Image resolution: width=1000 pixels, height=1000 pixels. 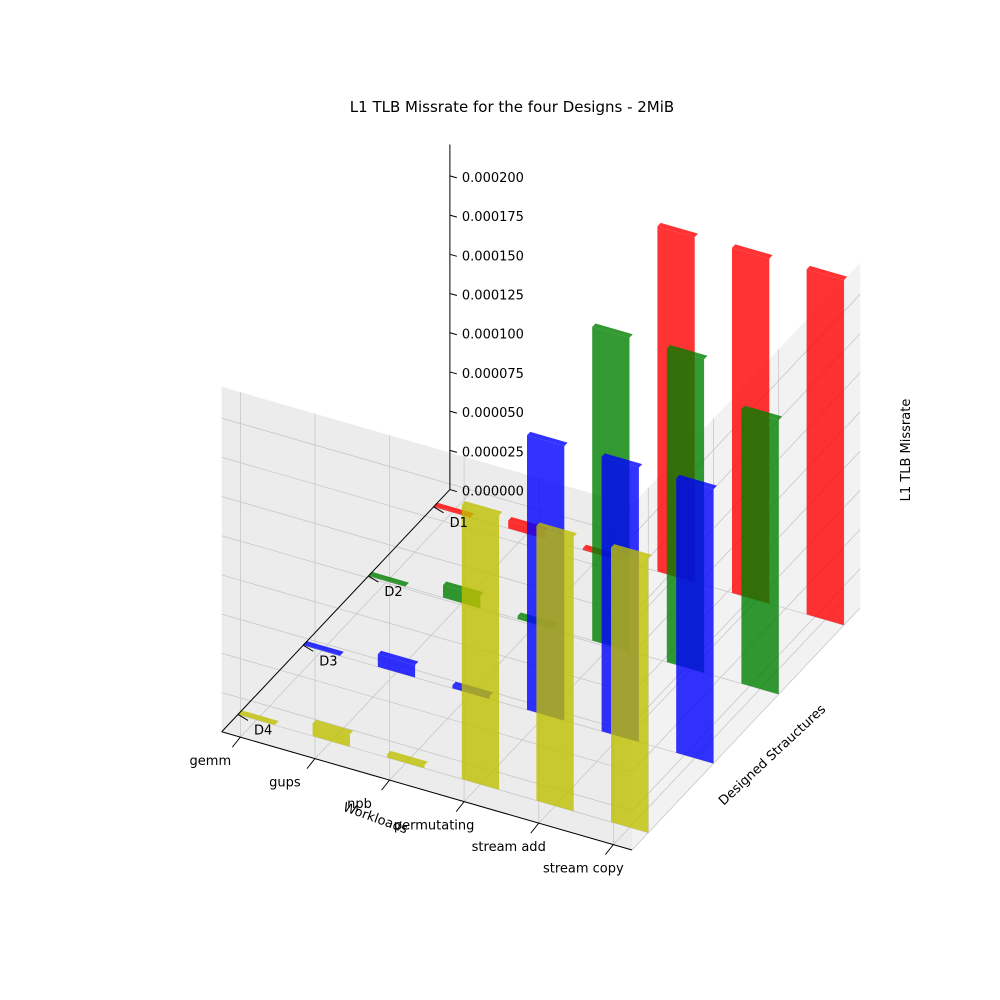 What do you see at coordinates (493, 492) in the screenshot?
I see `z-tick-label: 0.000000` at bounding box center [493, 492].